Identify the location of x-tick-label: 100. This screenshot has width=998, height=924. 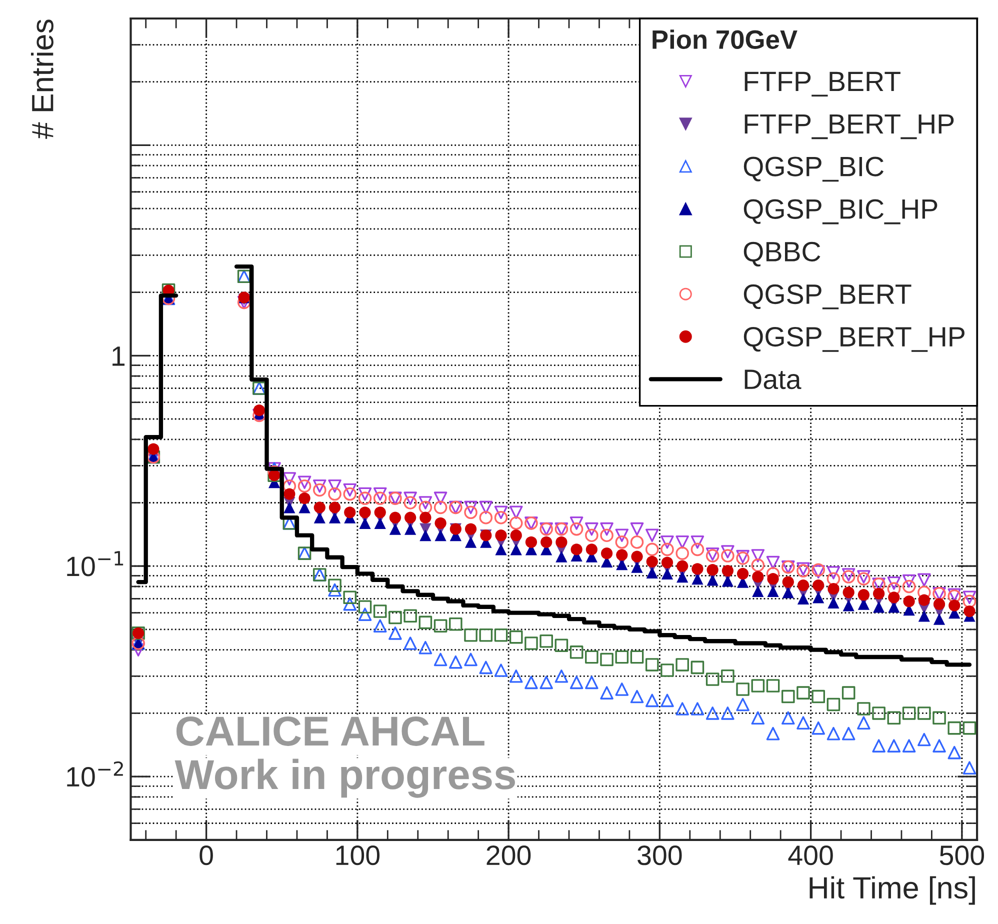
(358, 856).